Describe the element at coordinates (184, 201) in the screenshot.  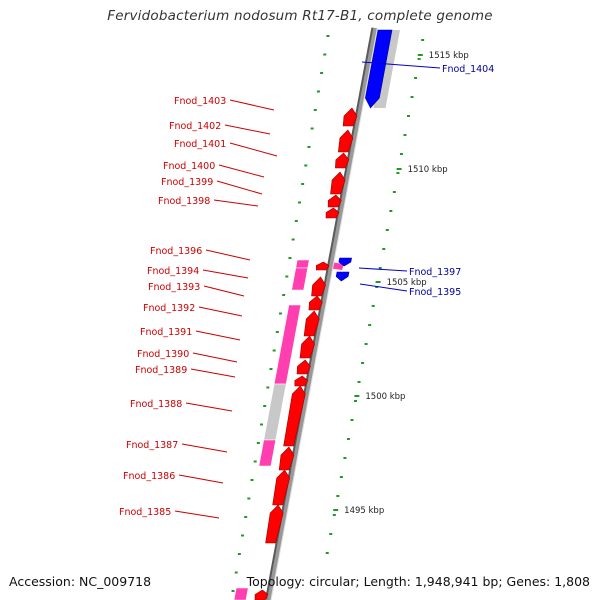
I see `gene-label-fnod-1398: Fnod_1398` at that location.